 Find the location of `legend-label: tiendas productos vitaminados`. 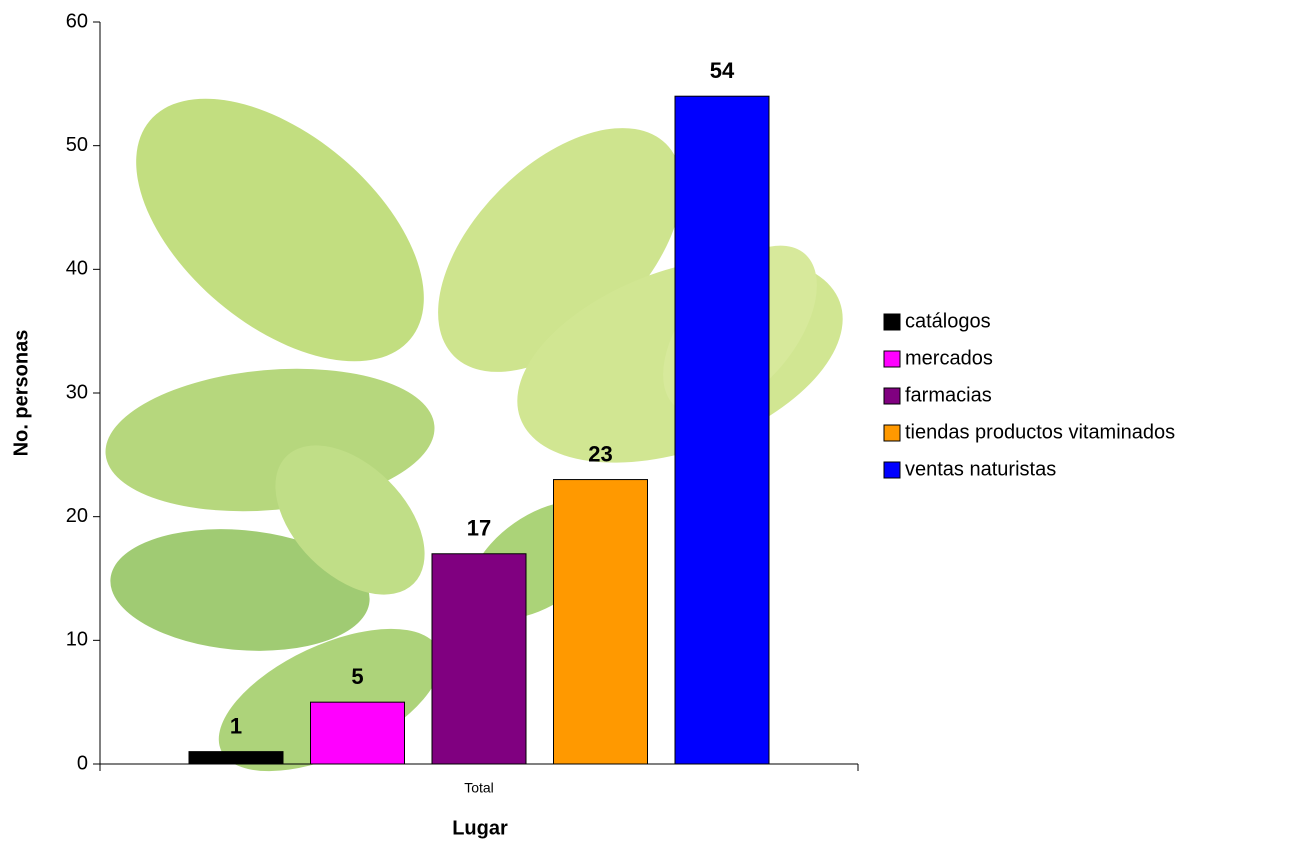

legend-label: tiendas productos vitaminados is located at coordinates (1040, 432).